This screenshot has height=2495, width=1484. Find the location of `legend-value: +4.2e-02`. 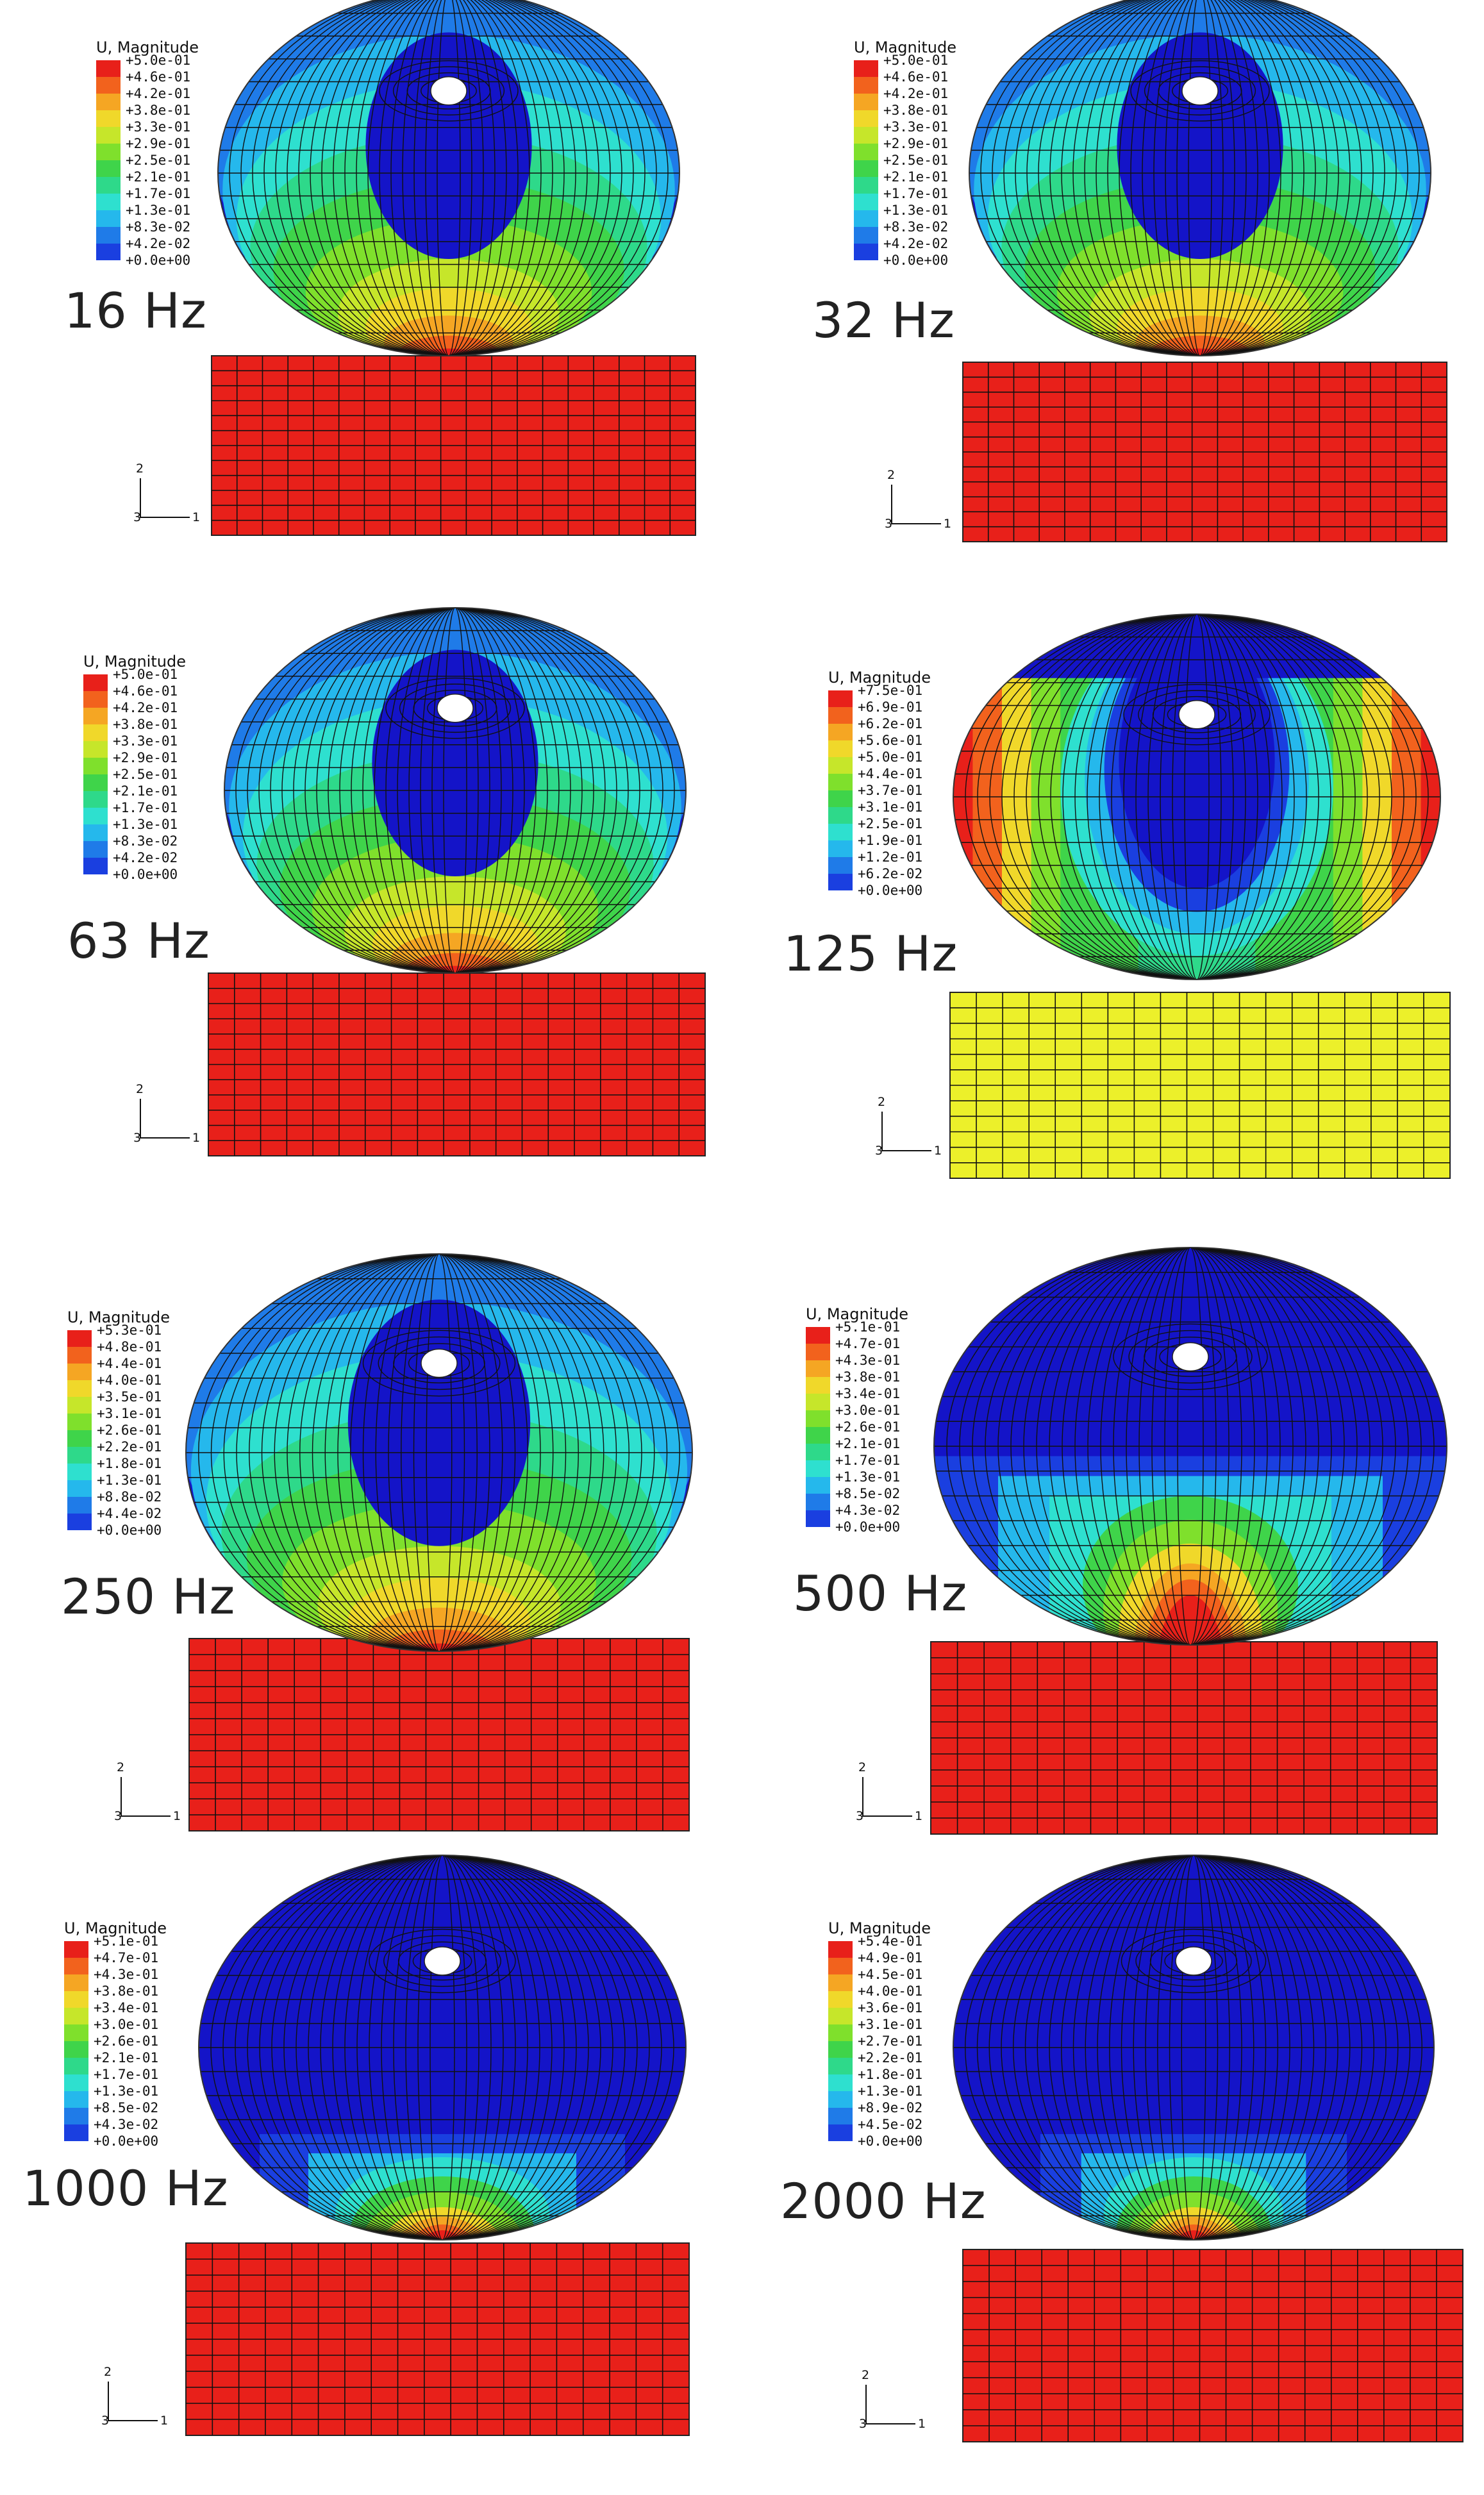

legend-value: +4.2e-02 is located at coordinates (158, 243).